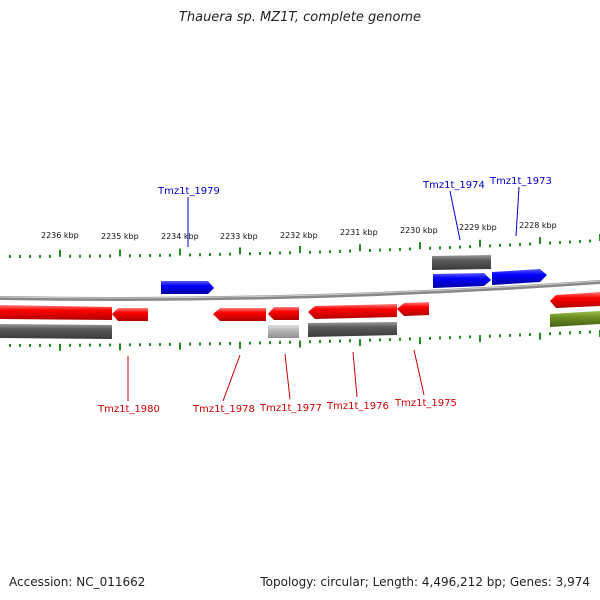  Describe the element at coordinates (290, 408) in the screenshot. I see `gene-label-tmz1t-1977: Tmz1t_1977` at that location.